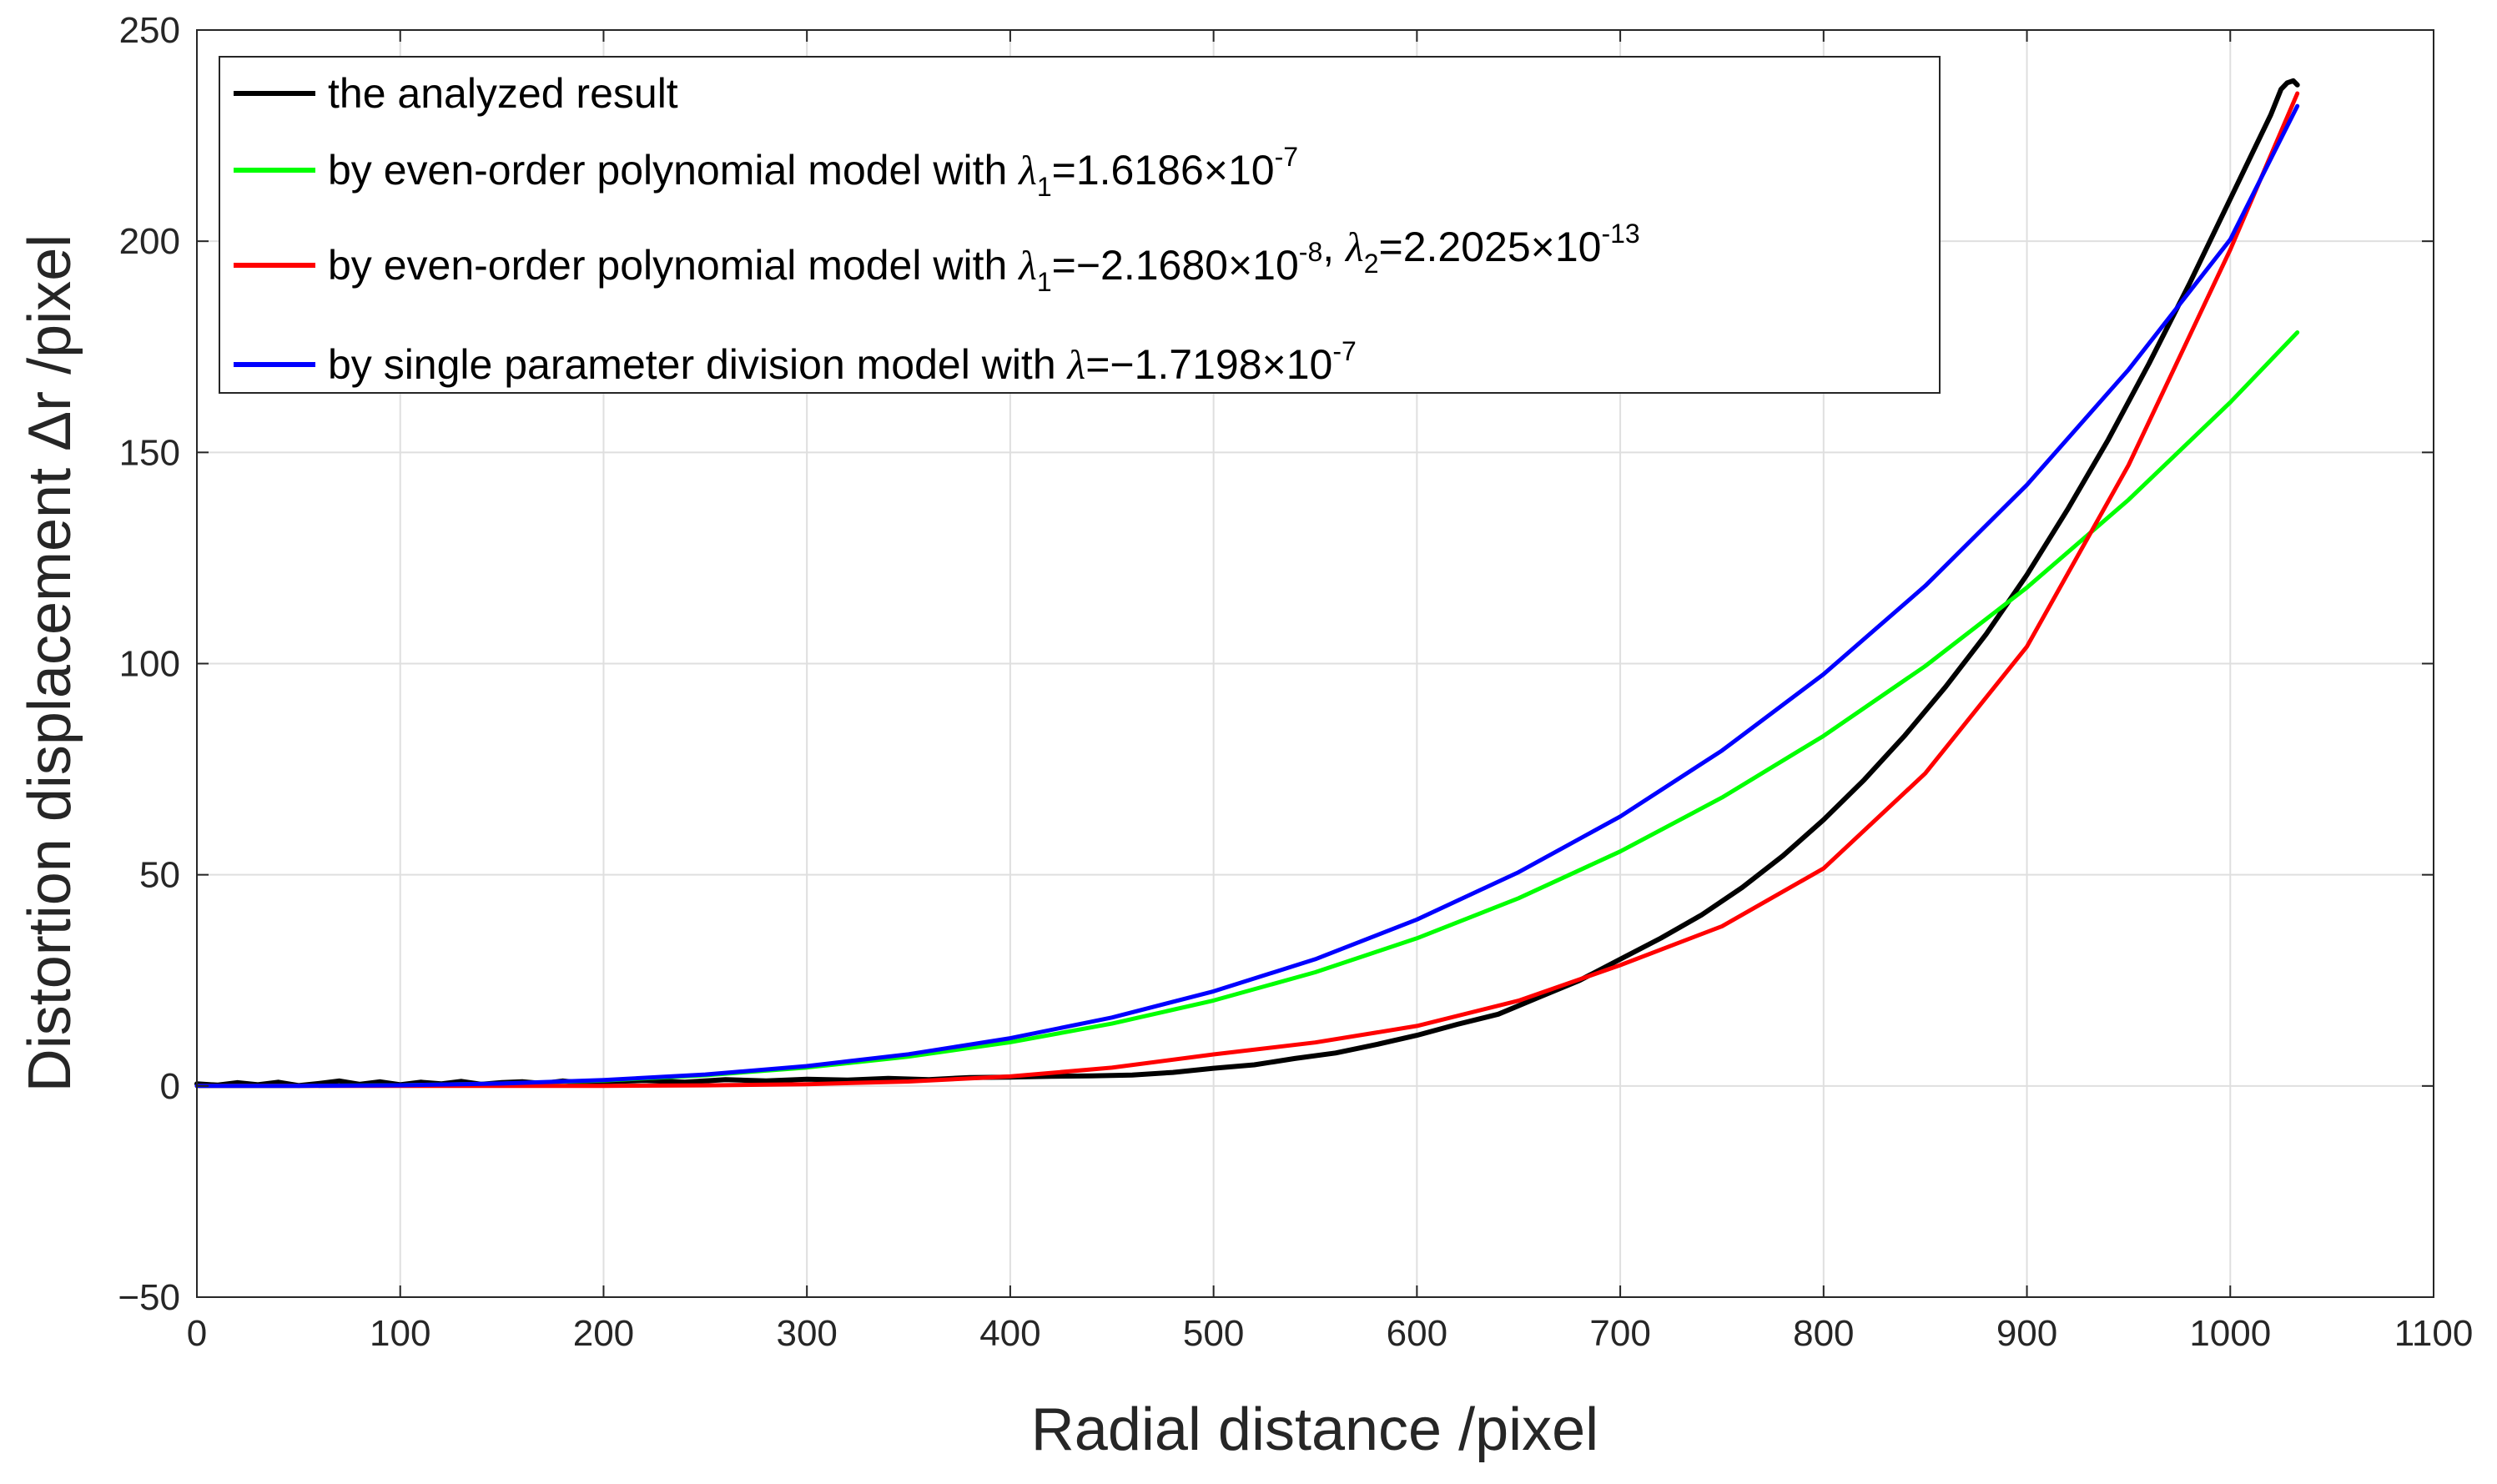 The height and width of the screenshot is (1484, 2497). What do you see at coordinates (1371, 264) in the screenshot?
I see `legend-label-part: 2` at bounding box center [1371, 264].